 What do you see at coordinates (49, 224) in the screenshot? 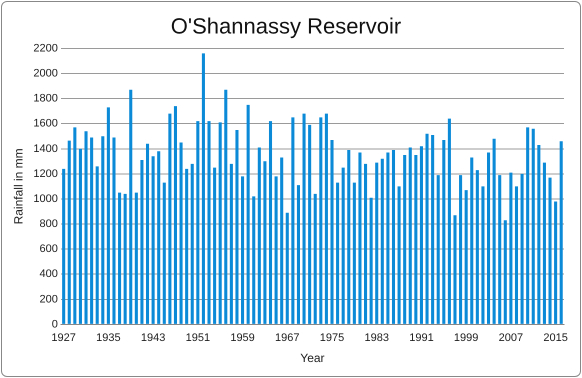
I see `y-tick-label: 800` at bounding box center [49, 224].